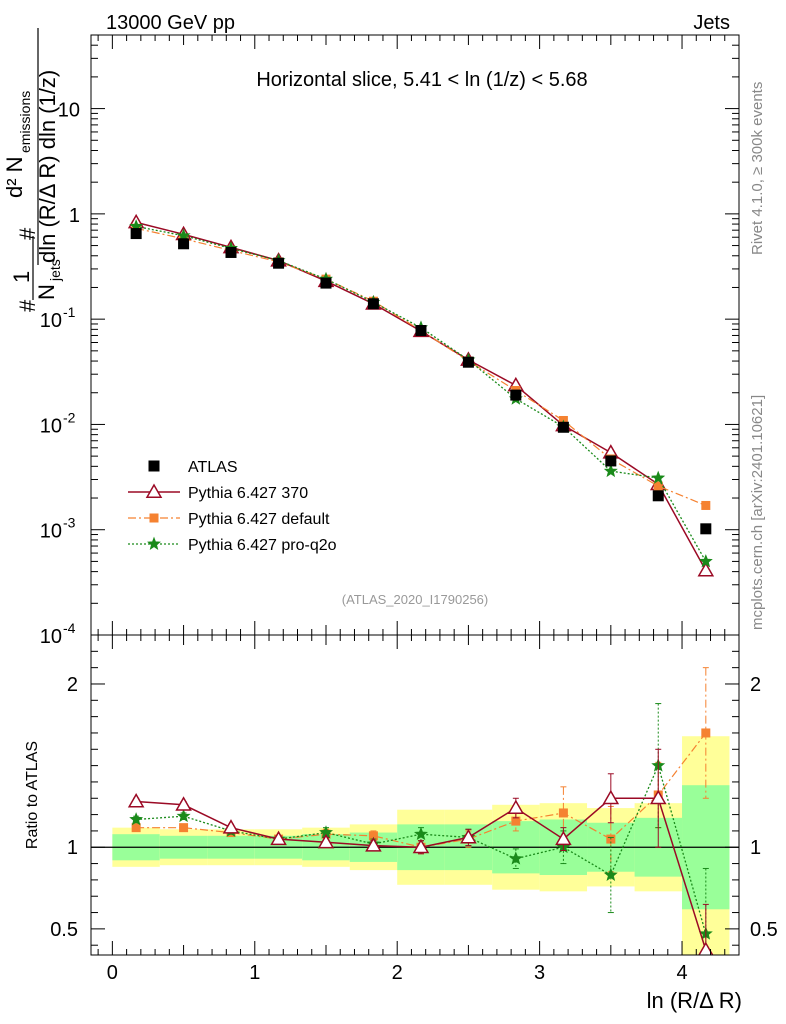 This screenshot has height=1024, width=786. What do you see at coordinates (248, 493) in the screenshot?
I see `legend-label: Pythia 6.427 370` at bounding box center [248, 493].